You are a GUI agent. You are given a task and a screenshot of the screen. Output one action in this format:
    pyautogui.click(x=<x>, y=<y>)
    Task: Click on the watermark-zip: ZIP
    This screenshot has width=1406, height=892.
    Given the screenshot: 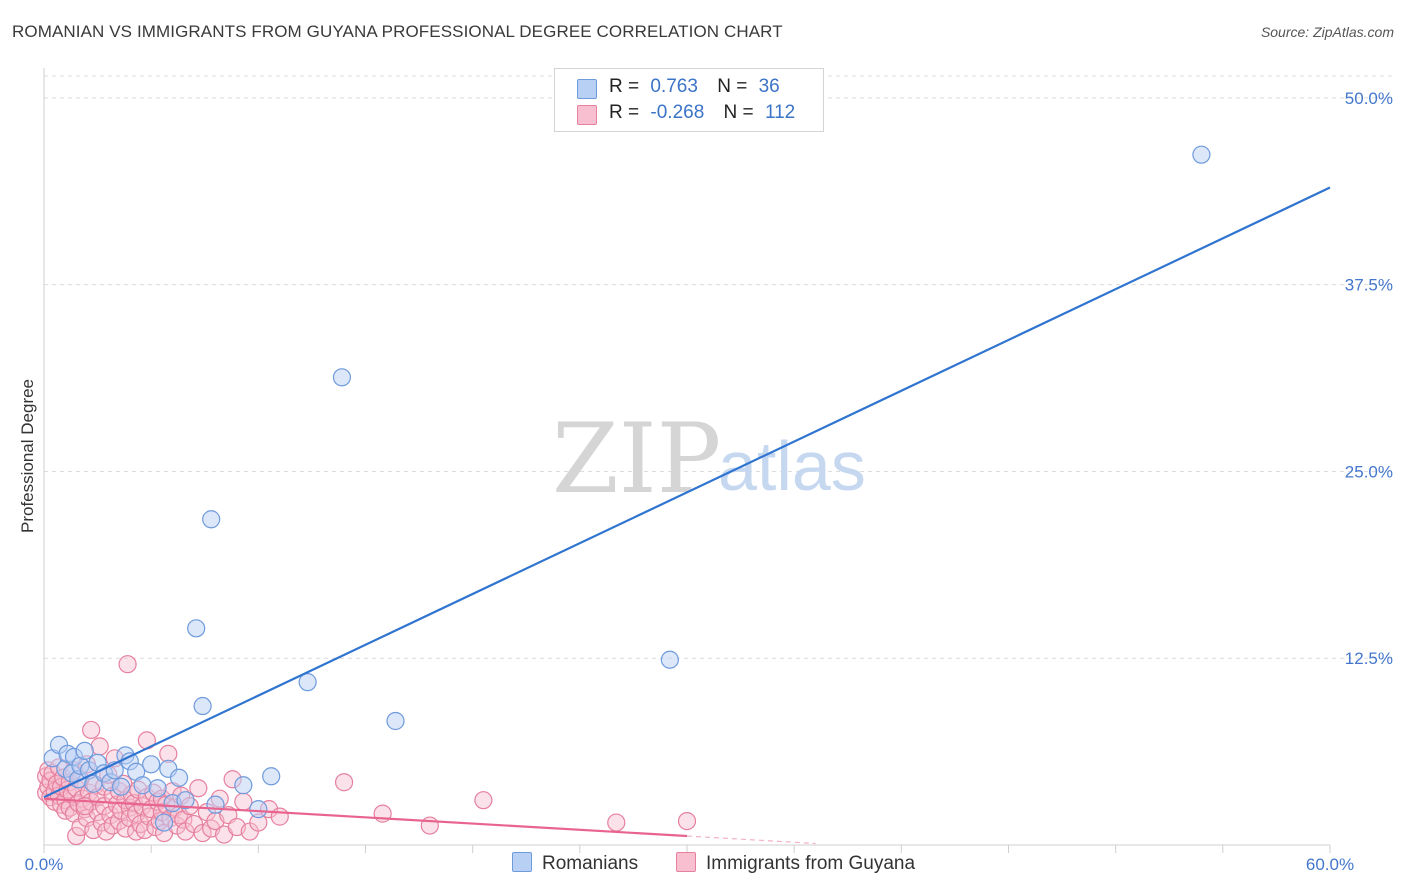 What is the action you would take?
    pyautogui.click(x=636, y=459)
    